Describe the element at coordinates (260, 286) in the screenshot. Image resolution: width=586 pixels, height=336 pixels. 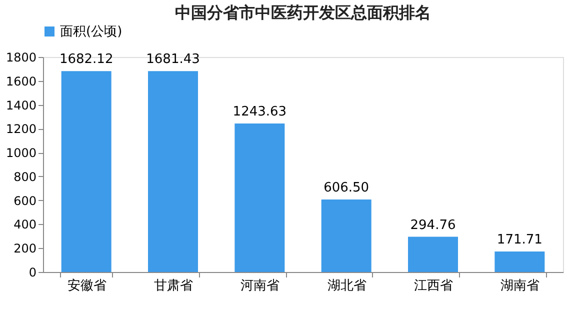
I see `x-tick-label: 河南省` at that location.